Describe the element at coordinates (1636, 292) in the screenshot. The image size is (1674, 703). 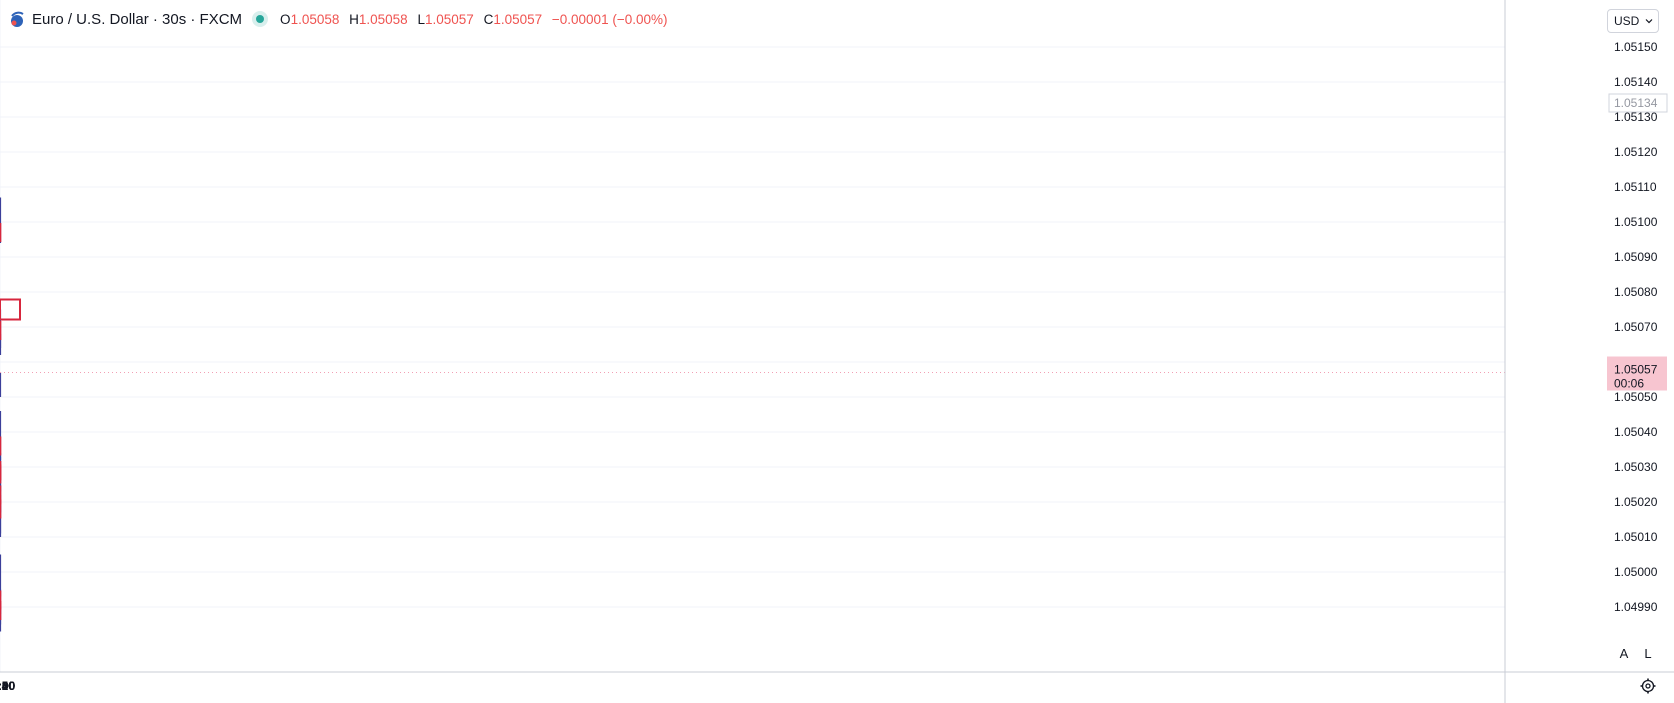
I see `price-tick-label: 1.05080` at that location.